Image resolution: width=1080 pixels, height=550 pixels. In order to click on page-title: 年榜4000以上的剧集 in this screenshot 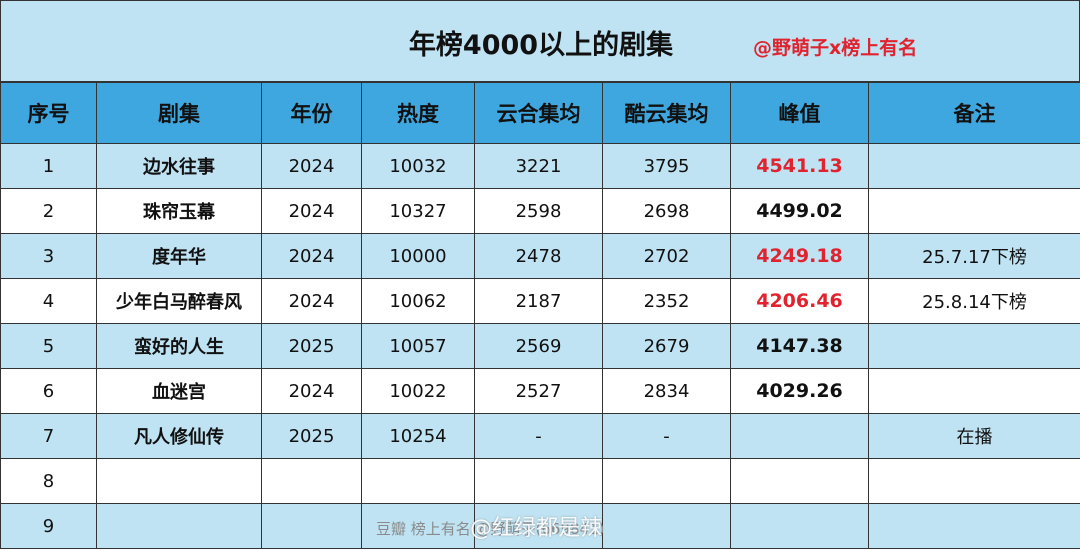, I will do `click(541, 45)`.